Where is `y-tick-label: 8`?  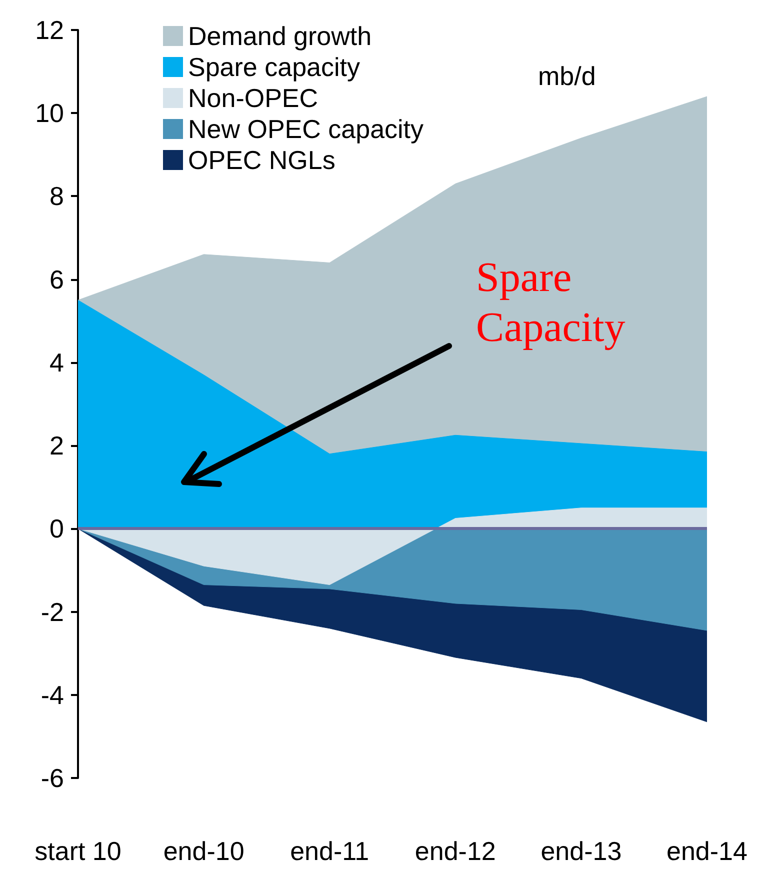 y-tick-label: 8 is located at coordinates (57, 196).